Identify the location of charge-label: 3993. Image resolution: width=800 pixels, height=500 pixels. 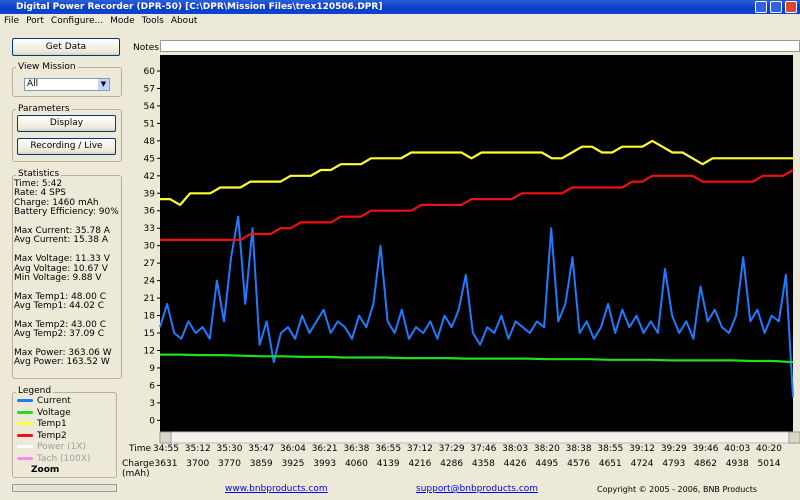
(324, 464).